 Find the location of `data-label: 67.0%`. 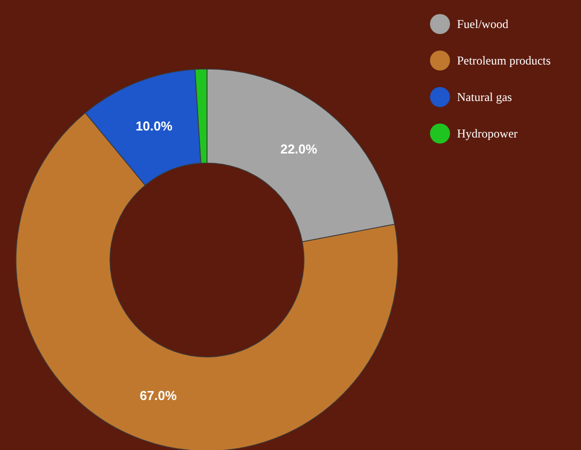

data-label: 67.0% is located at coordinates (159, 396).